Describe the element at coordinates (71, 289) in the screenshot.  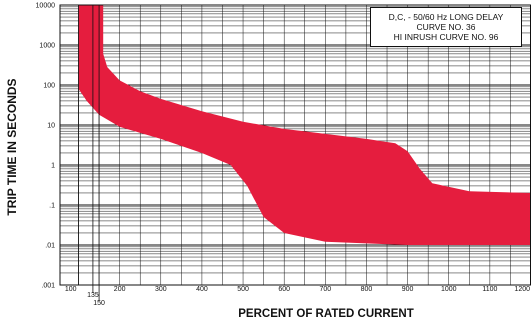
I see `x-tick-label: 100` at that location.